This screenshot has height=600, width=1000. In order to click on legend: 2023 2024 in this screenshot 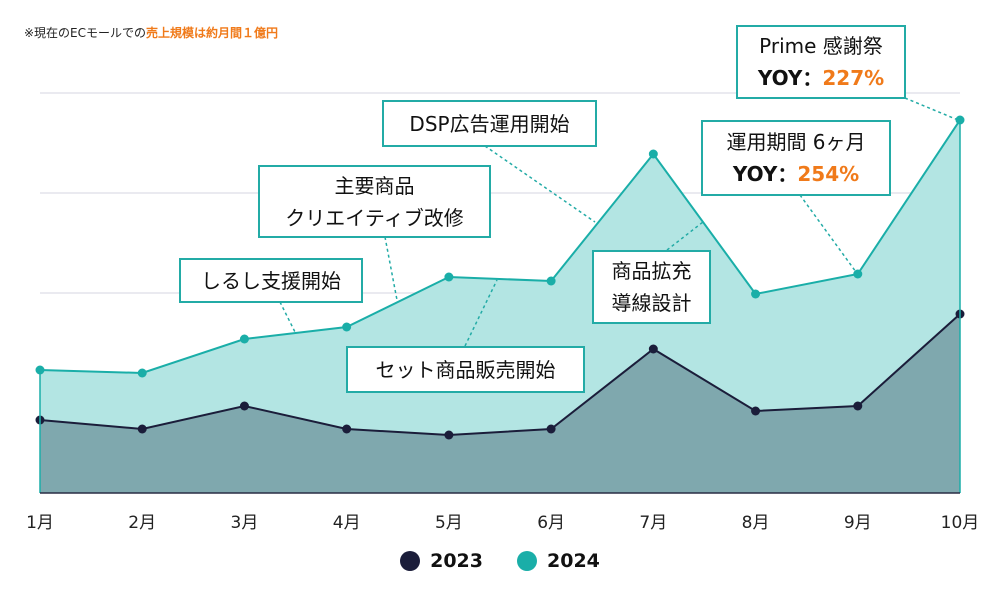, I will do `click(500, 561)`.